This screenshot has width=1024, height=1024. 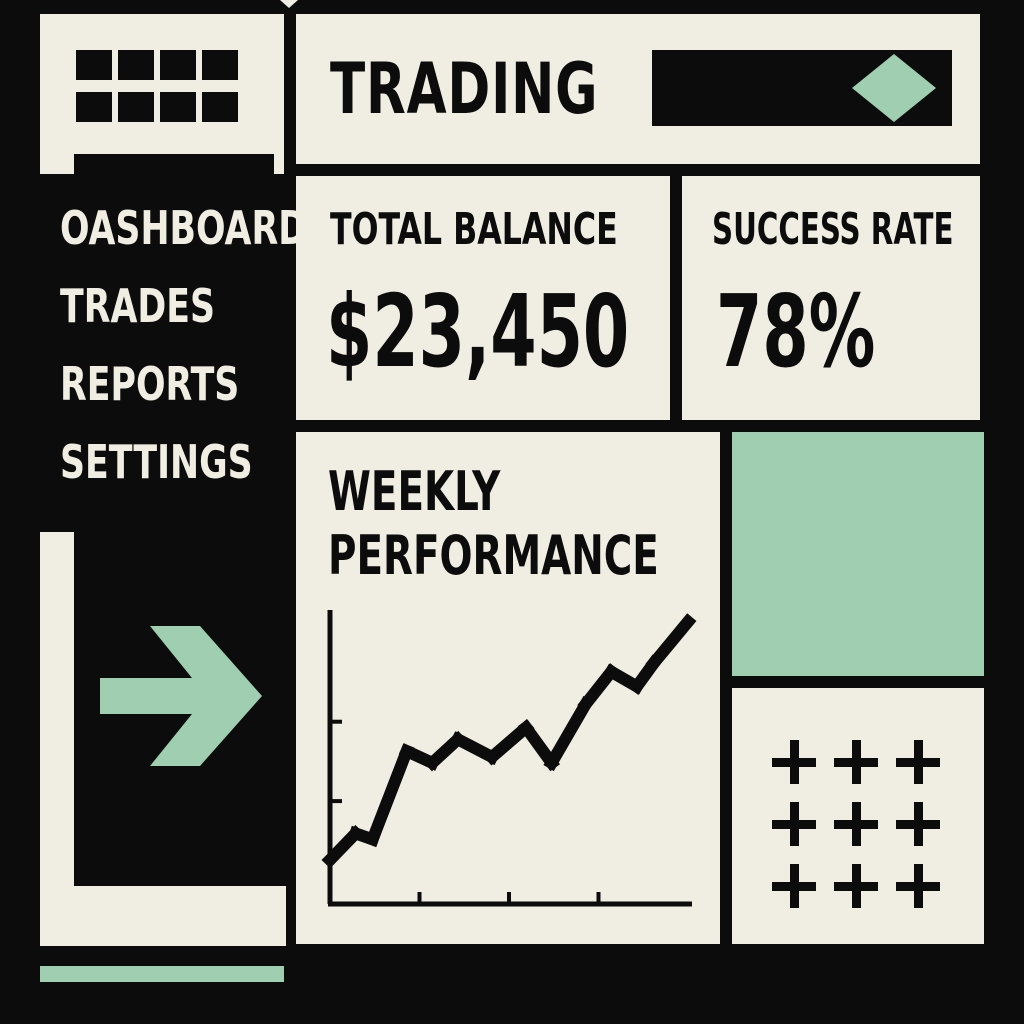 I want to click on plus-grid-panel, so click(x=858, y=816).